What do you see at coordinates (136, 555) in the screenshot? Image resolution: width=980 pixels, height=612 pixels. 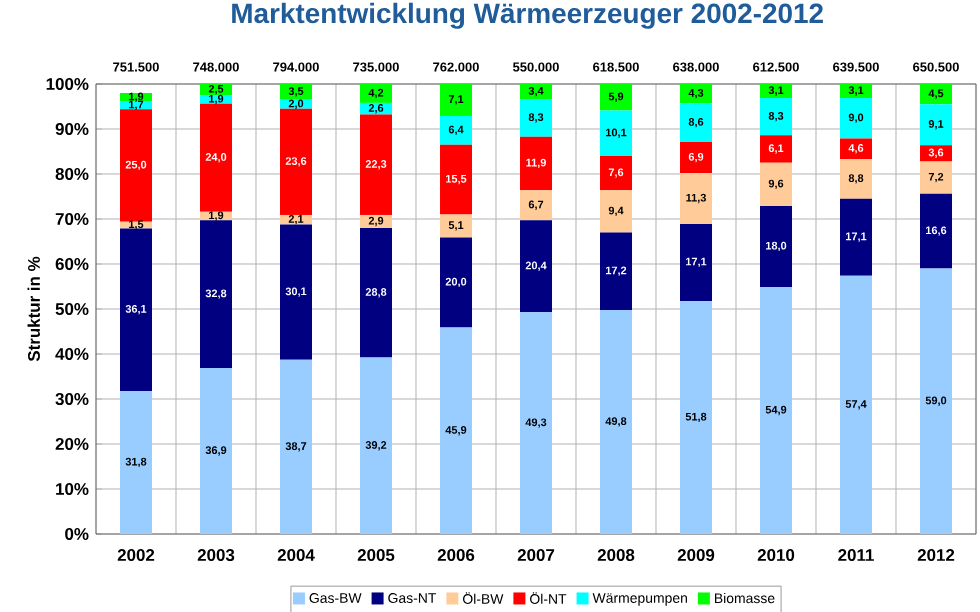 I see `x-tick-label: 2002` at bounding box center [136, 555].